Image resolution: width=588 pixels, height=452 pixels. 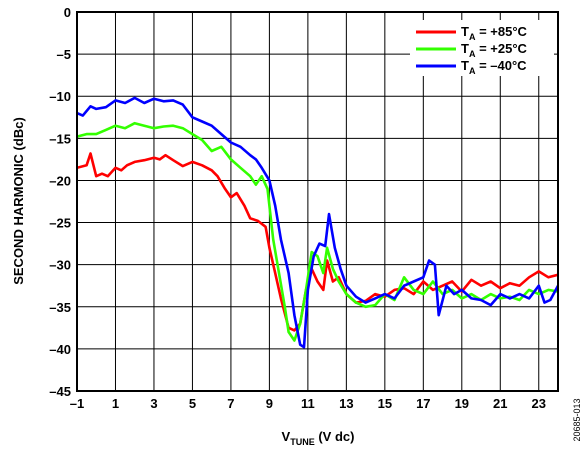 I want to click on y-tick-label: –45, so click(x=60, y=391).